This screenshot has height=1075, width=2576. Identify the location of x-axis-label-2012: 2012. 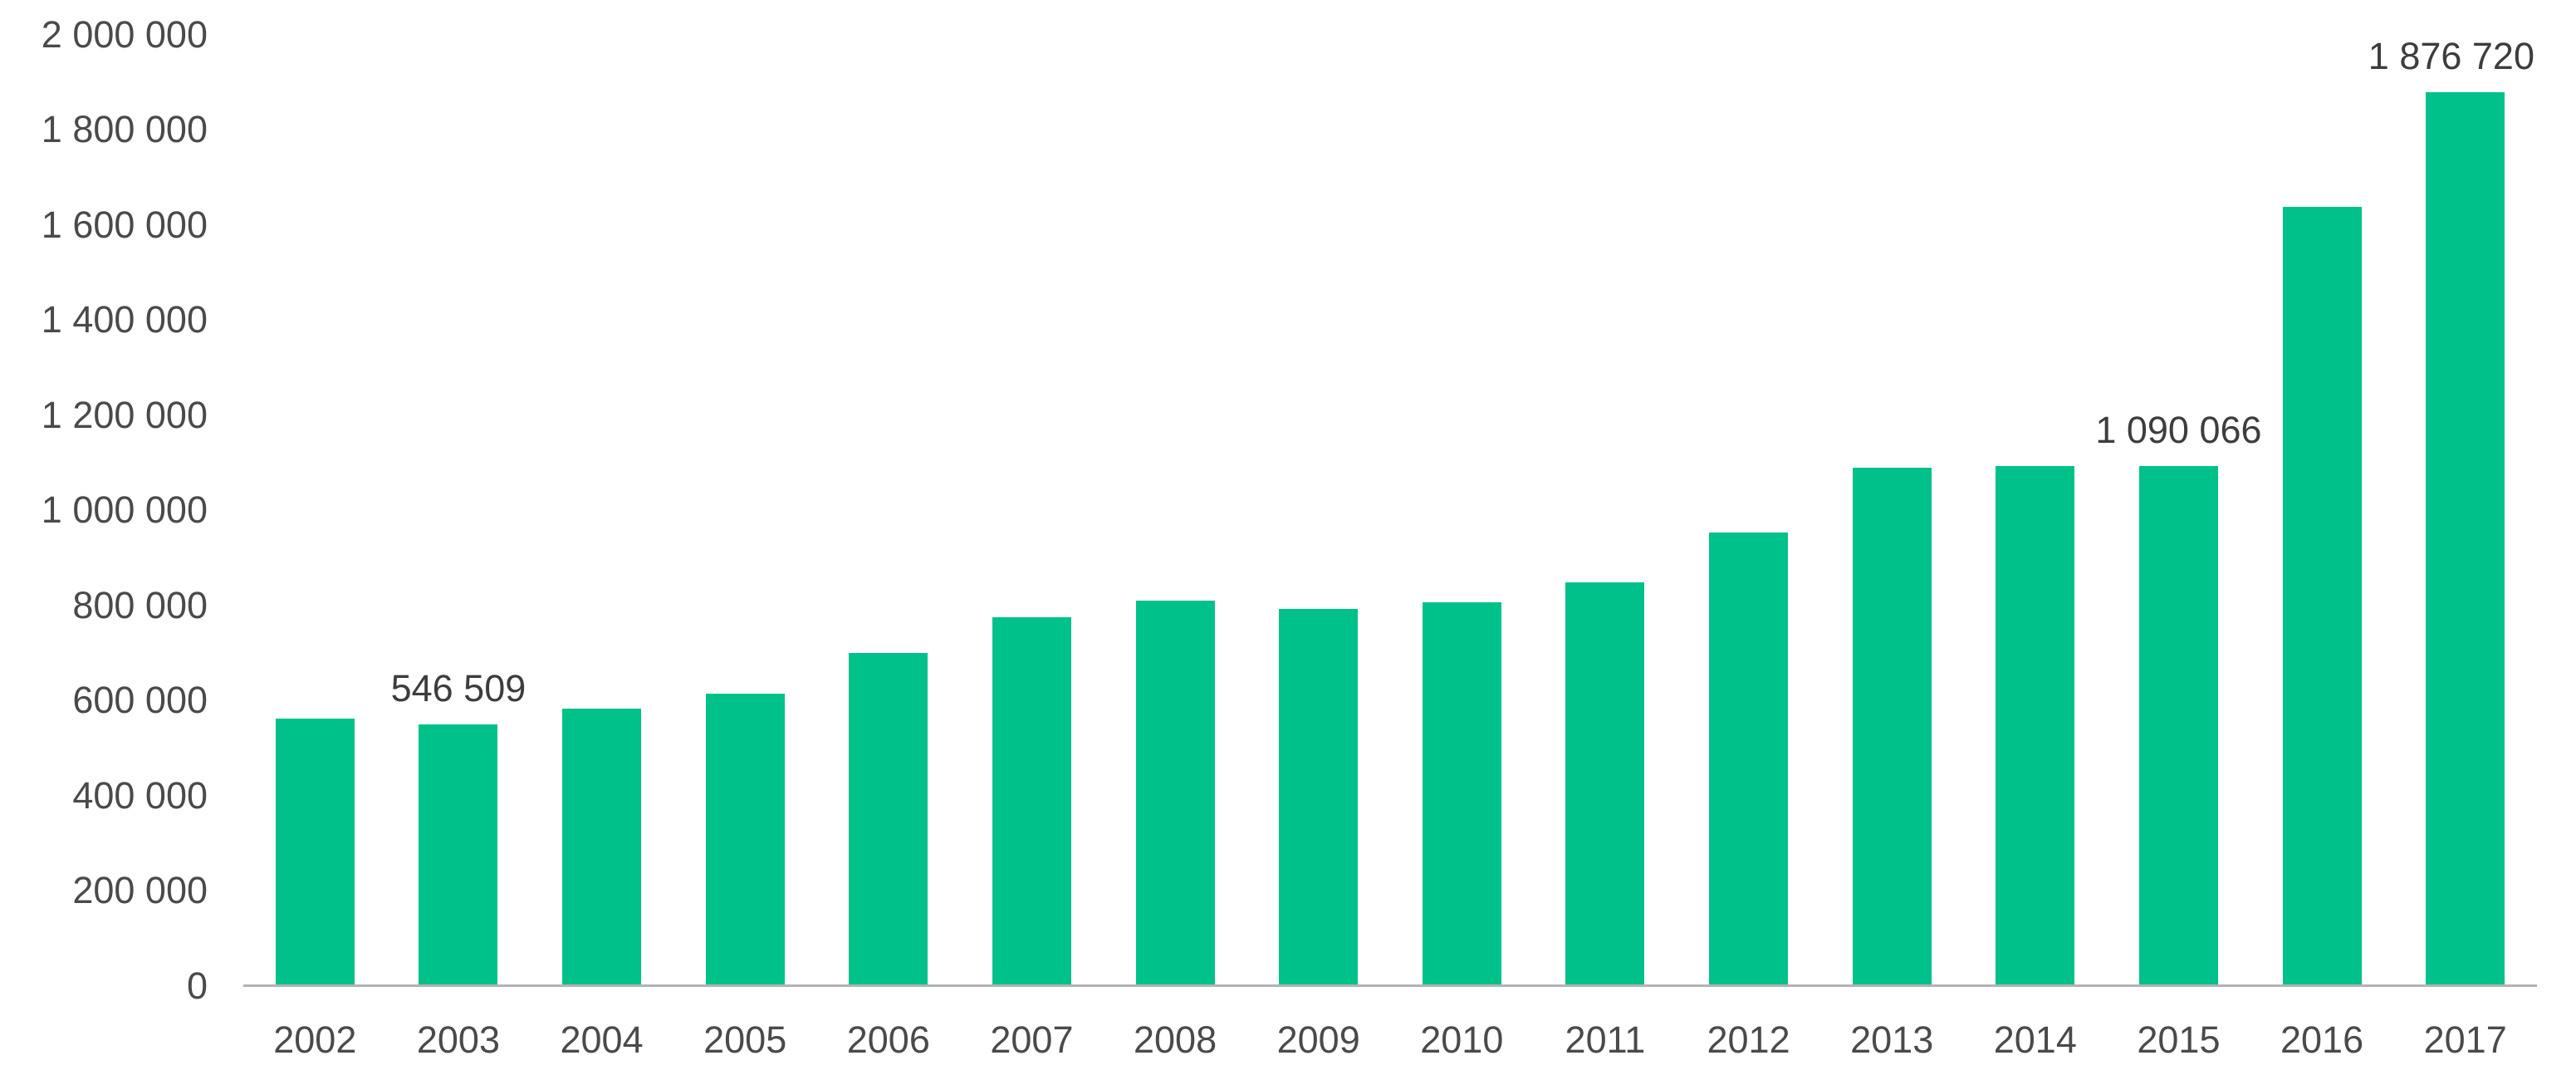
(1749, 1040).